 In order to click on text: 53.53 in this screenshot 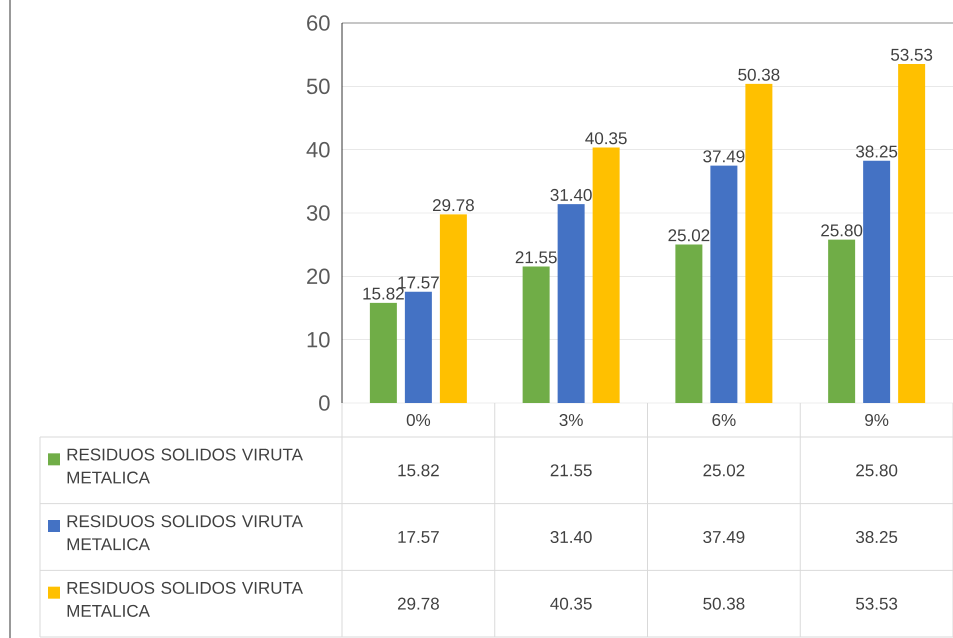, I will do `click(911, 54)`.